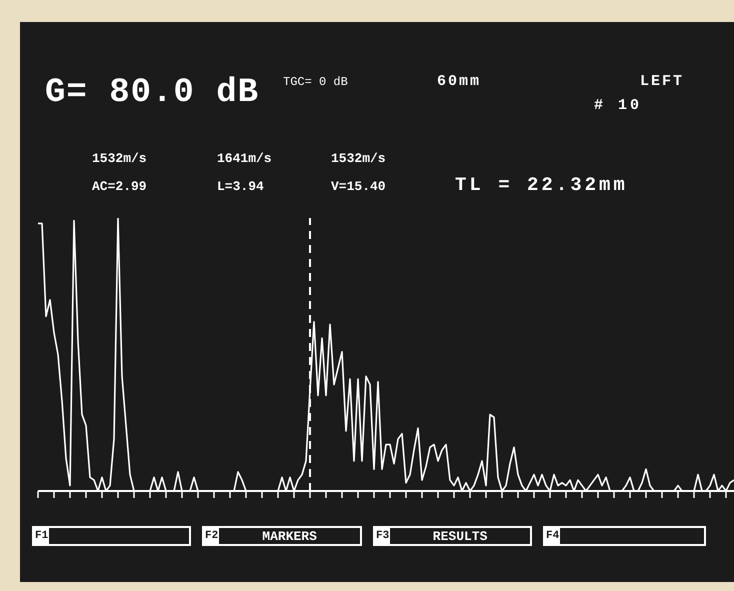  I want to click on text: V=15.40, so click(358, 186).